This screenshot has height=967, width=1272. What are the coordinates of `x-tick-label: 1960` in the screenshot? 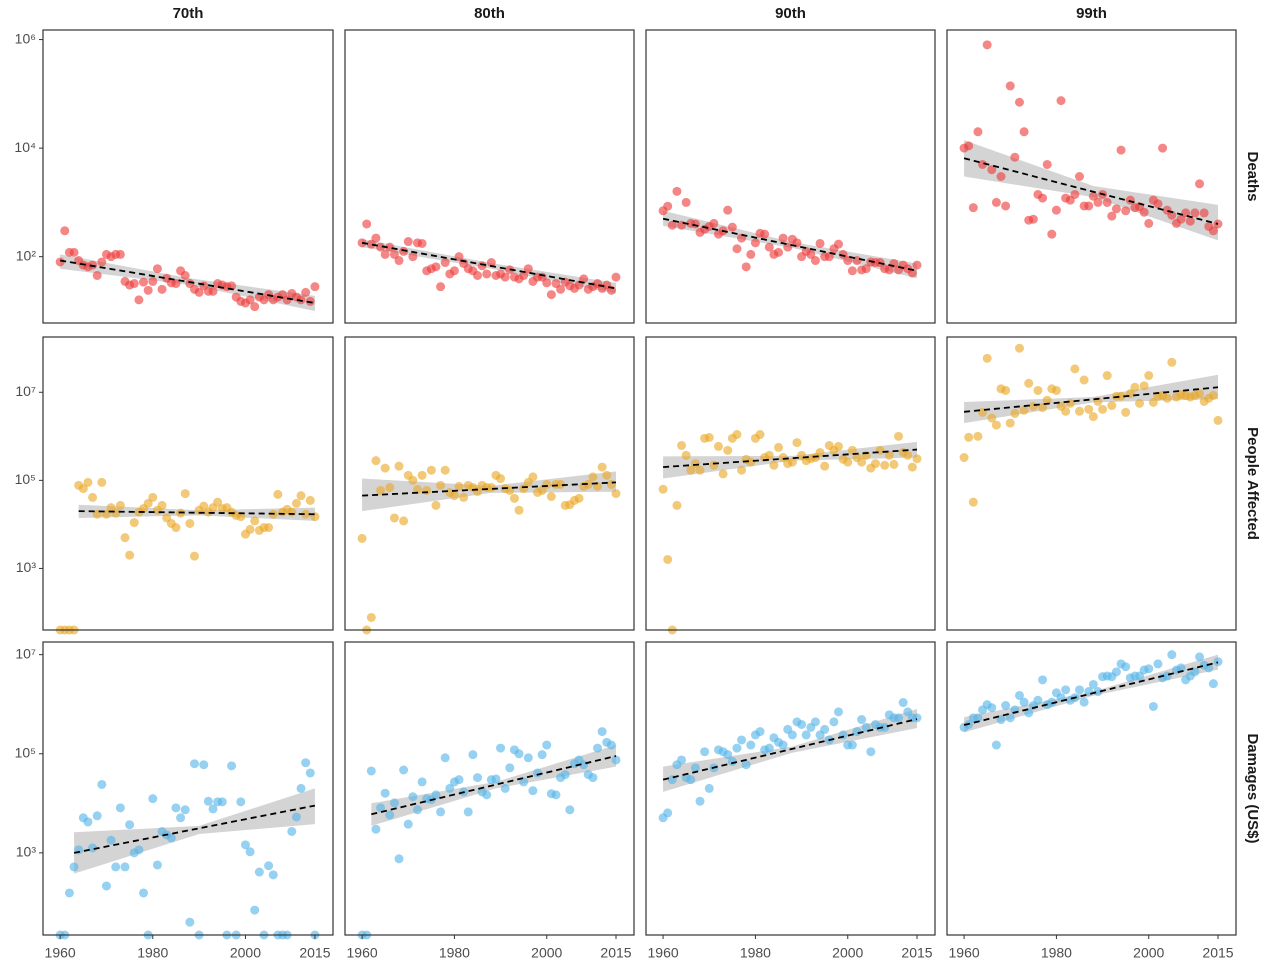 It's located at (663, 953).